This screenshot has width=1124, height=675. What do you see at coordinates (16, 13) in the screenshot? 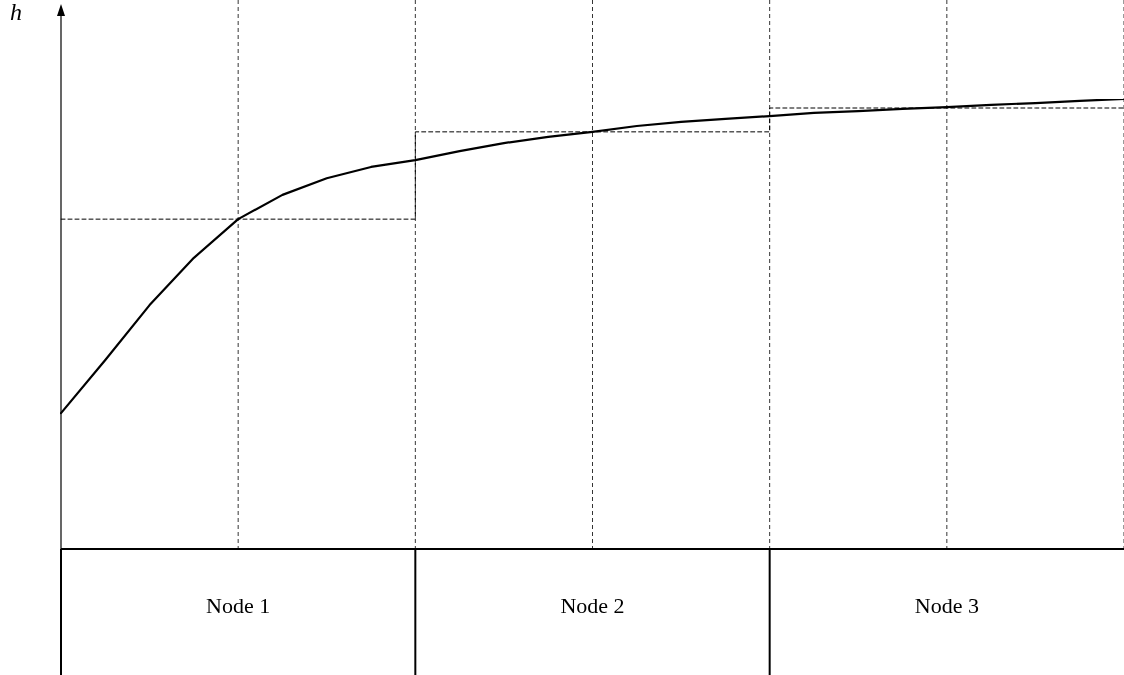
I see `y-axis-title: h` at bounding box center [16, 13].